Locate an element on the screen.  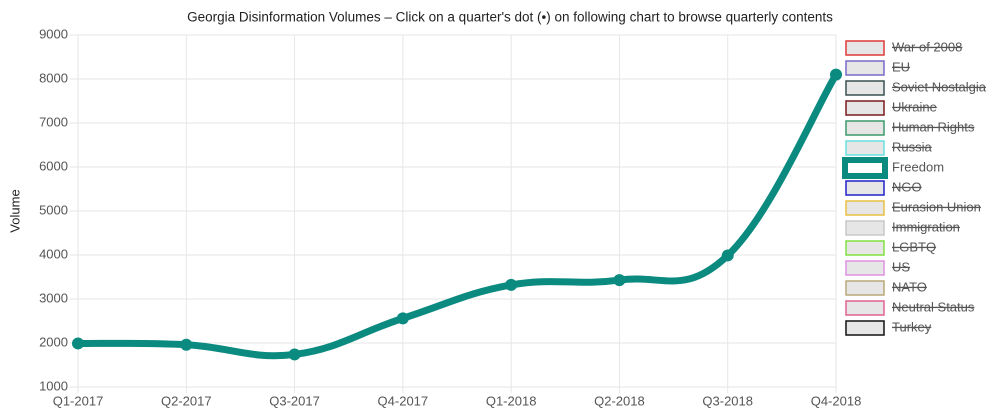
legend-label: Immigration is located at coordinates (926, 226).